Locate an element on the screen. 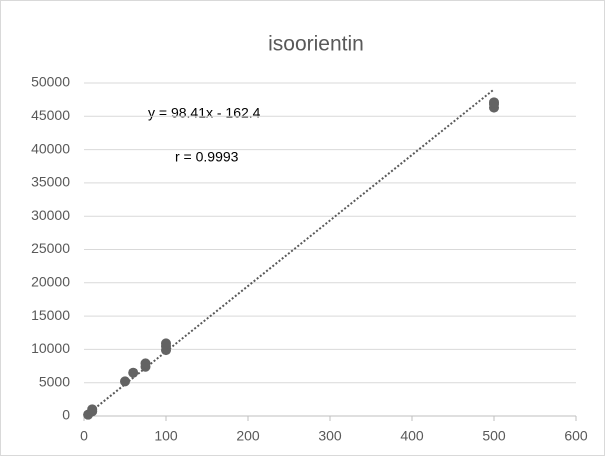 The image size is (605, 456). y-tick-label: 0 is located at coordinates (66, 415).